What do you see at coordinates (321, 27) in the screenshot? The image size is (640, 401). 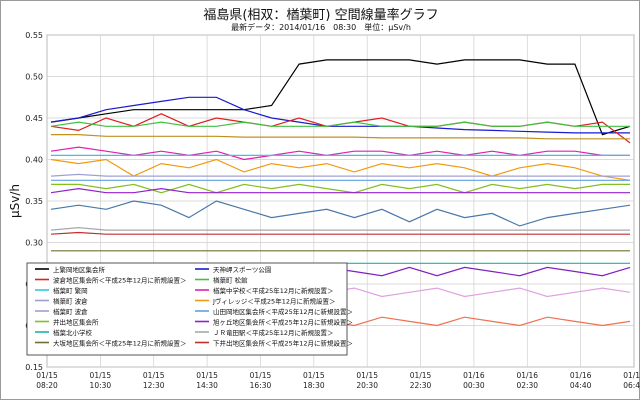 I see `chart-subtitle: 最新データ：2014/01/16 08:30 単位：μSv/h` at bounding box center [321, 27].